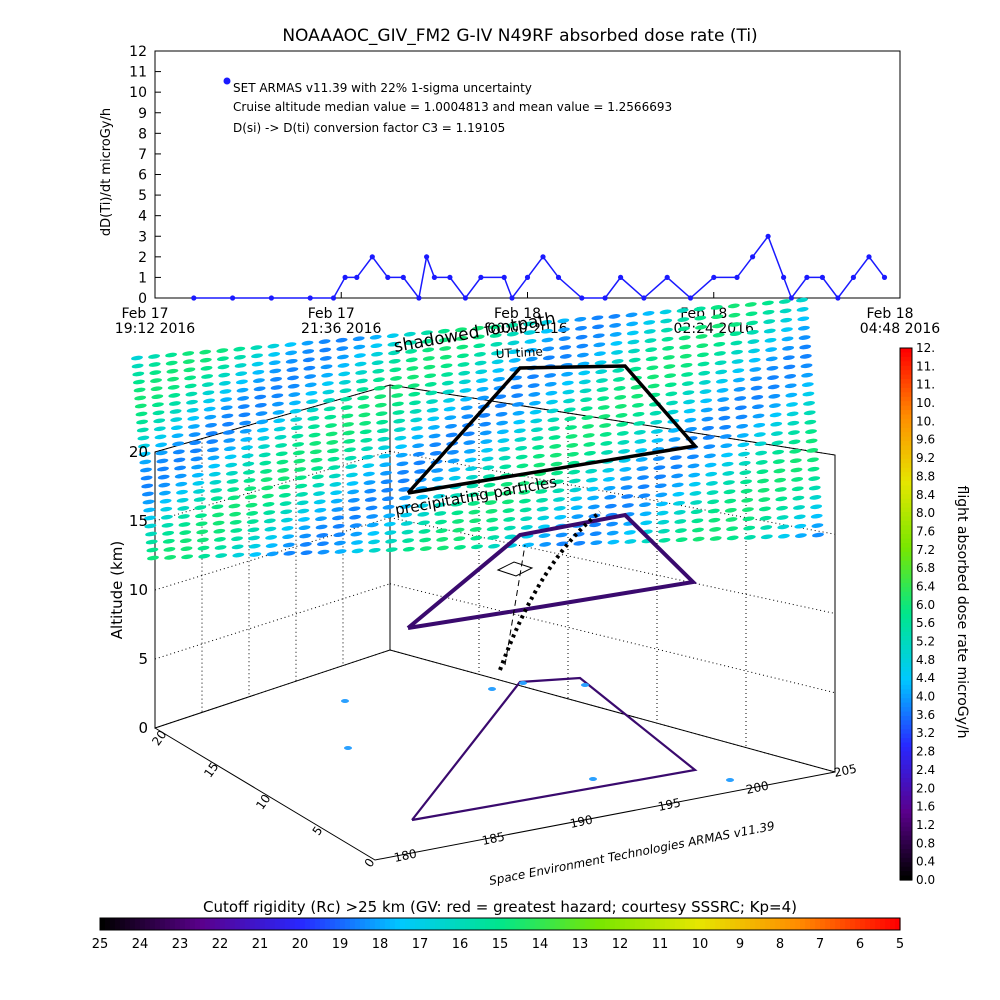  What do you see at coordinates (925, 476) in the screenshot?
I see `dose-colorbar-label: 8.8` at bounding box center [925, 476].